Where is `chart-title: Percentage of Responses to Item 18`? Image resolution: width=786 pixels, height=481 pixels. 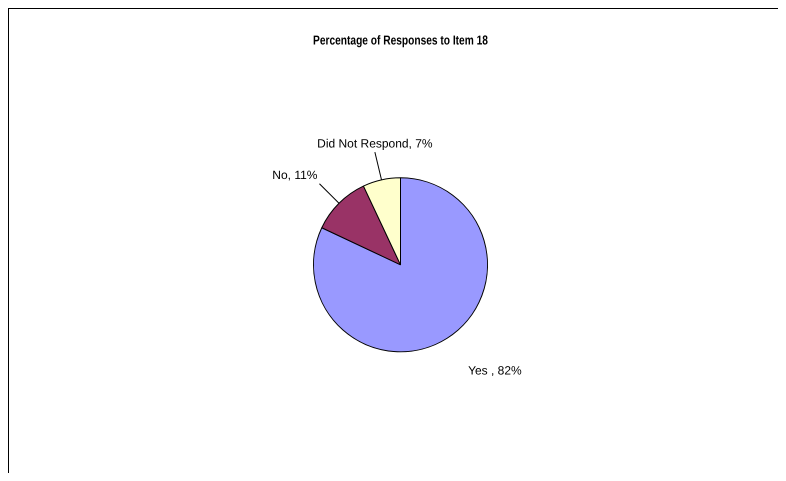 chart-title: Percentage of Responses to Item 18 is located at coordinates (400, 40).